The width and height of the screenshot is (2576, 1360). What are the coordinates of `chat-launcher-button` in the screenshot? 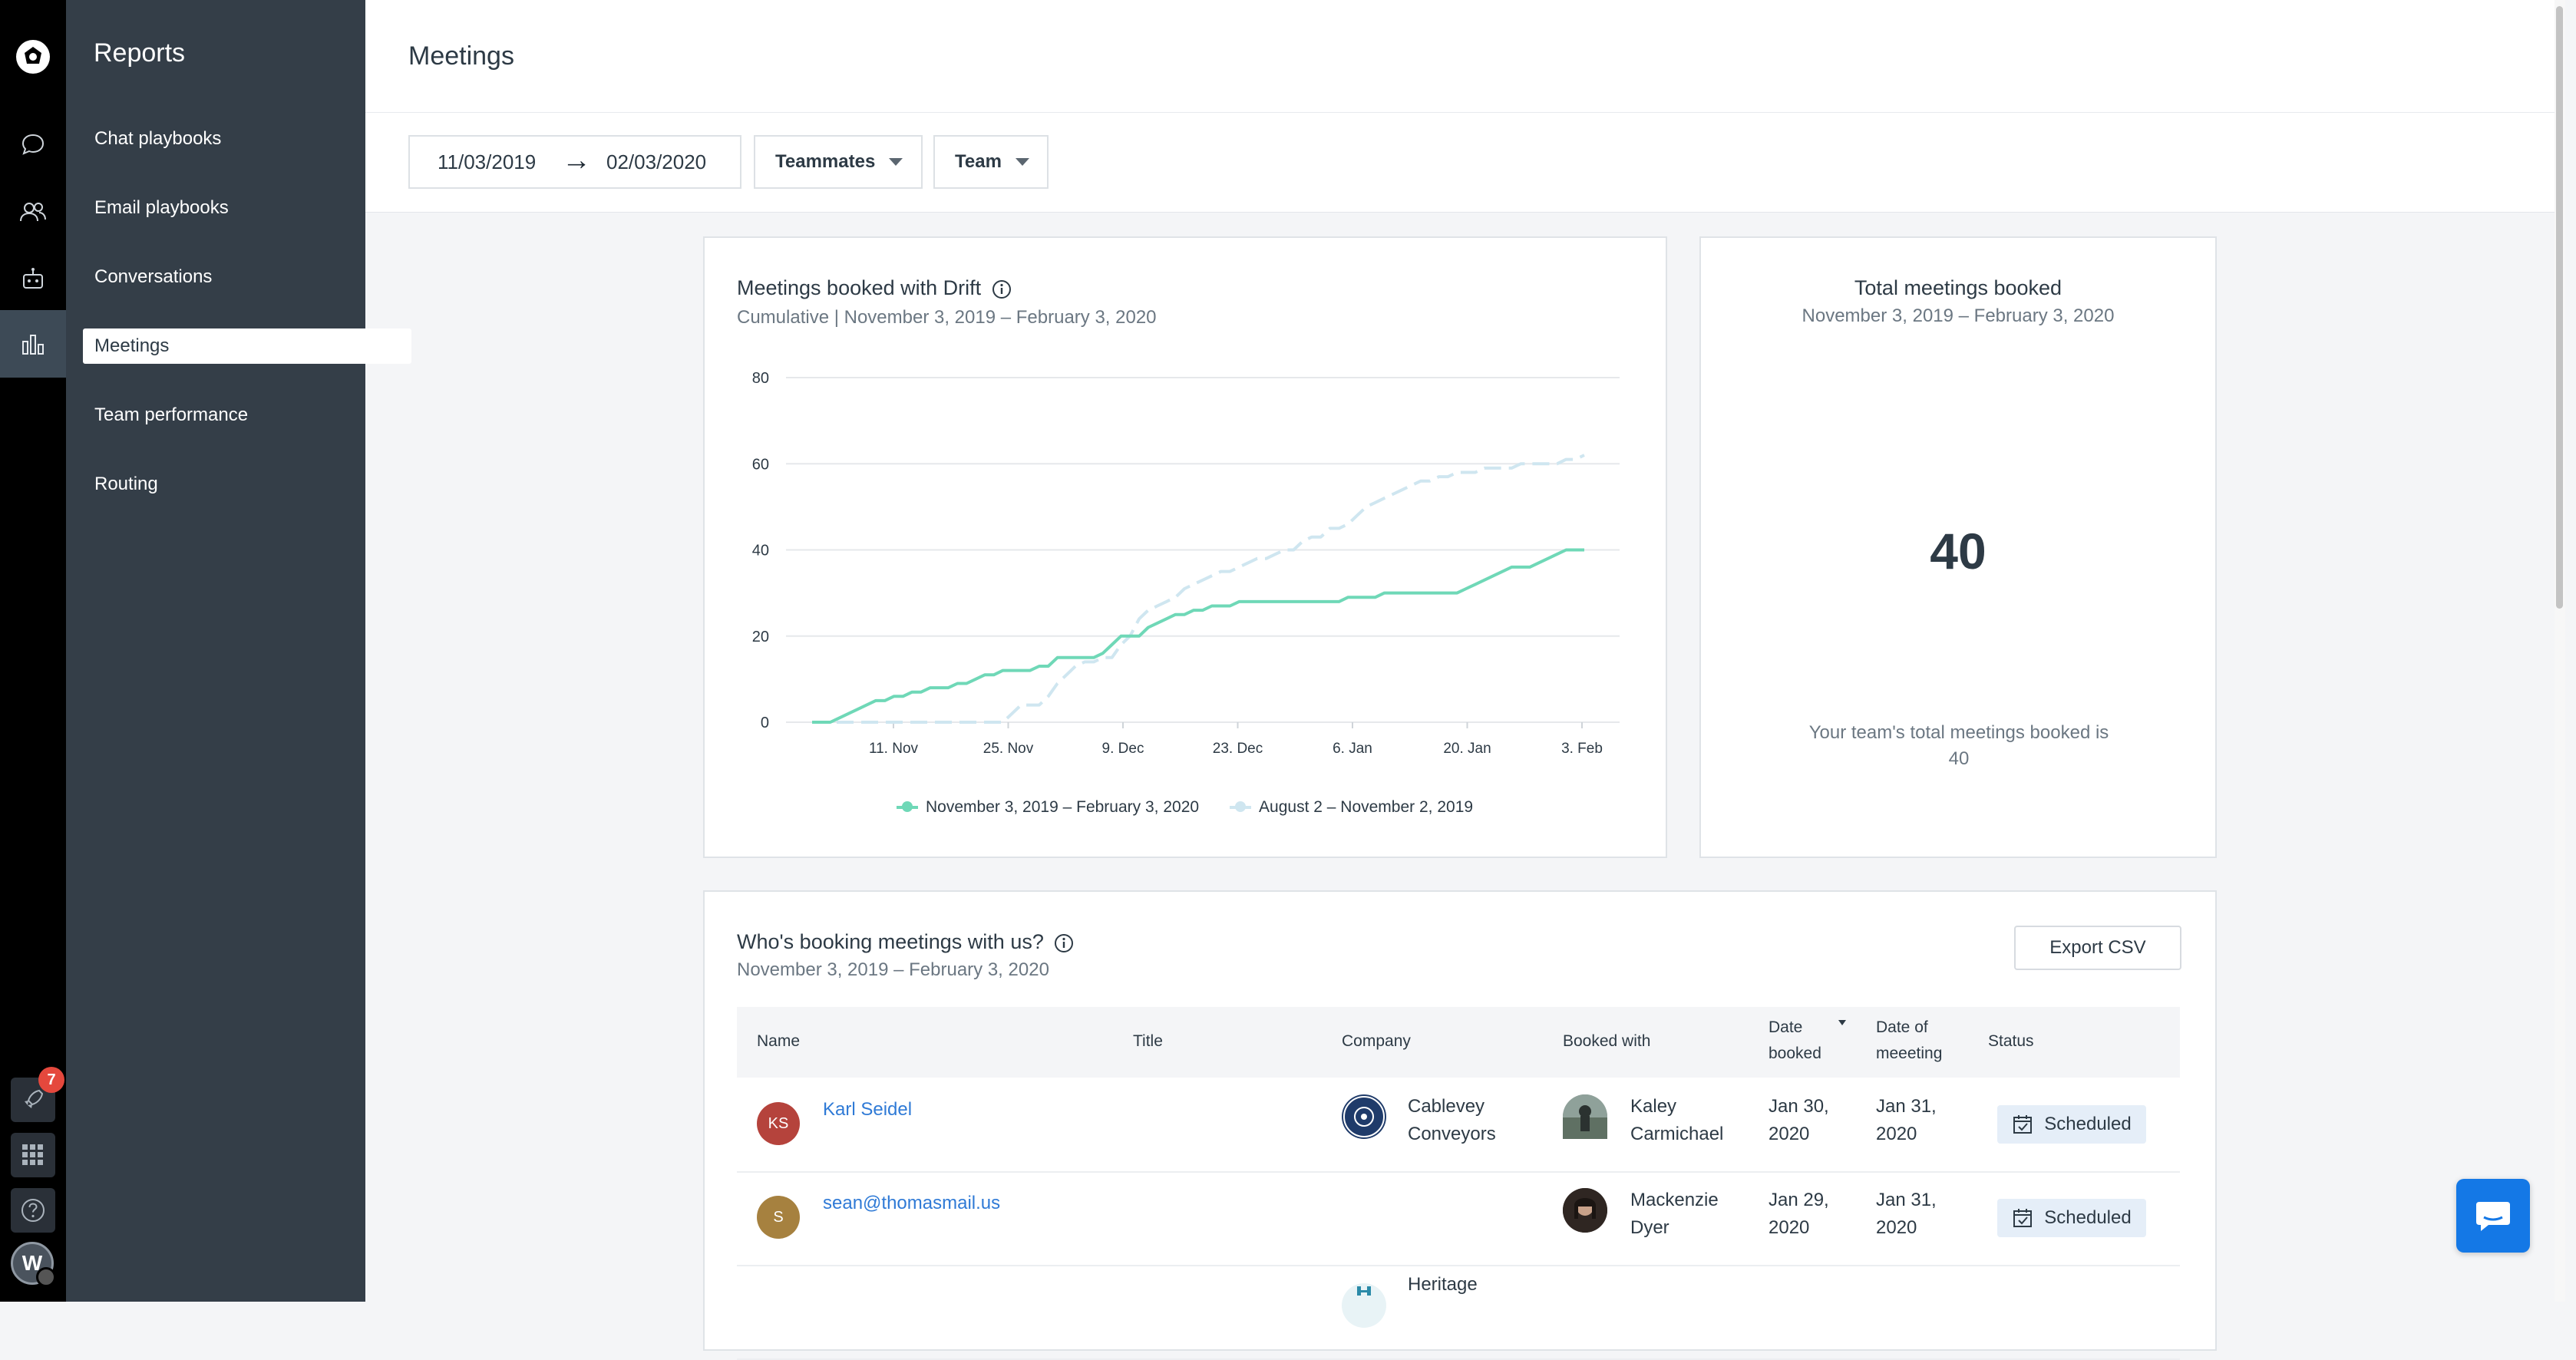 It's located at (2493, 1216).